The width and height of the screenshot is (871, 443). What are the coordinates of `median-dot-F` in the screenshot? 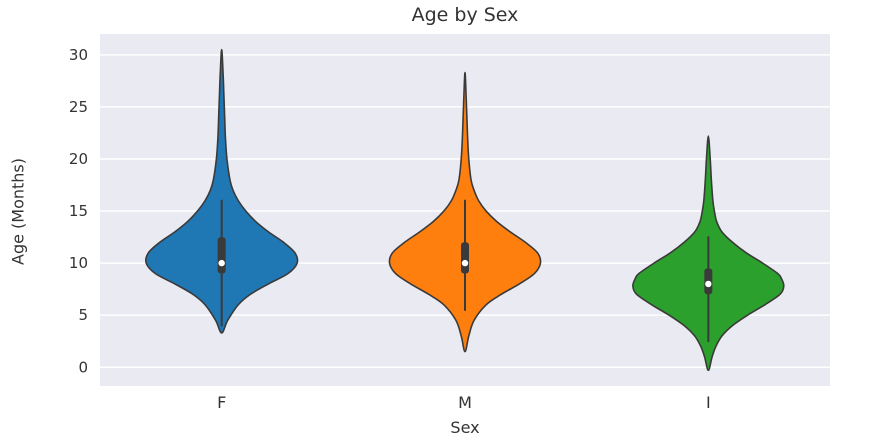 It's located at (221, 263).